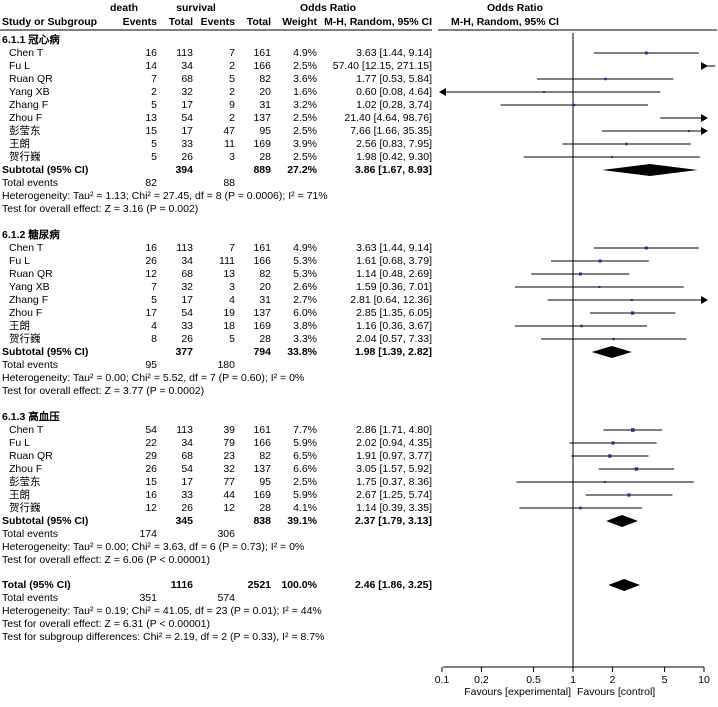  What do you see at coordinates (305, 92) in the screenshot?
I see `subgroup-1-study-4-weight: 1.6%` at bounding box center [305, 92].